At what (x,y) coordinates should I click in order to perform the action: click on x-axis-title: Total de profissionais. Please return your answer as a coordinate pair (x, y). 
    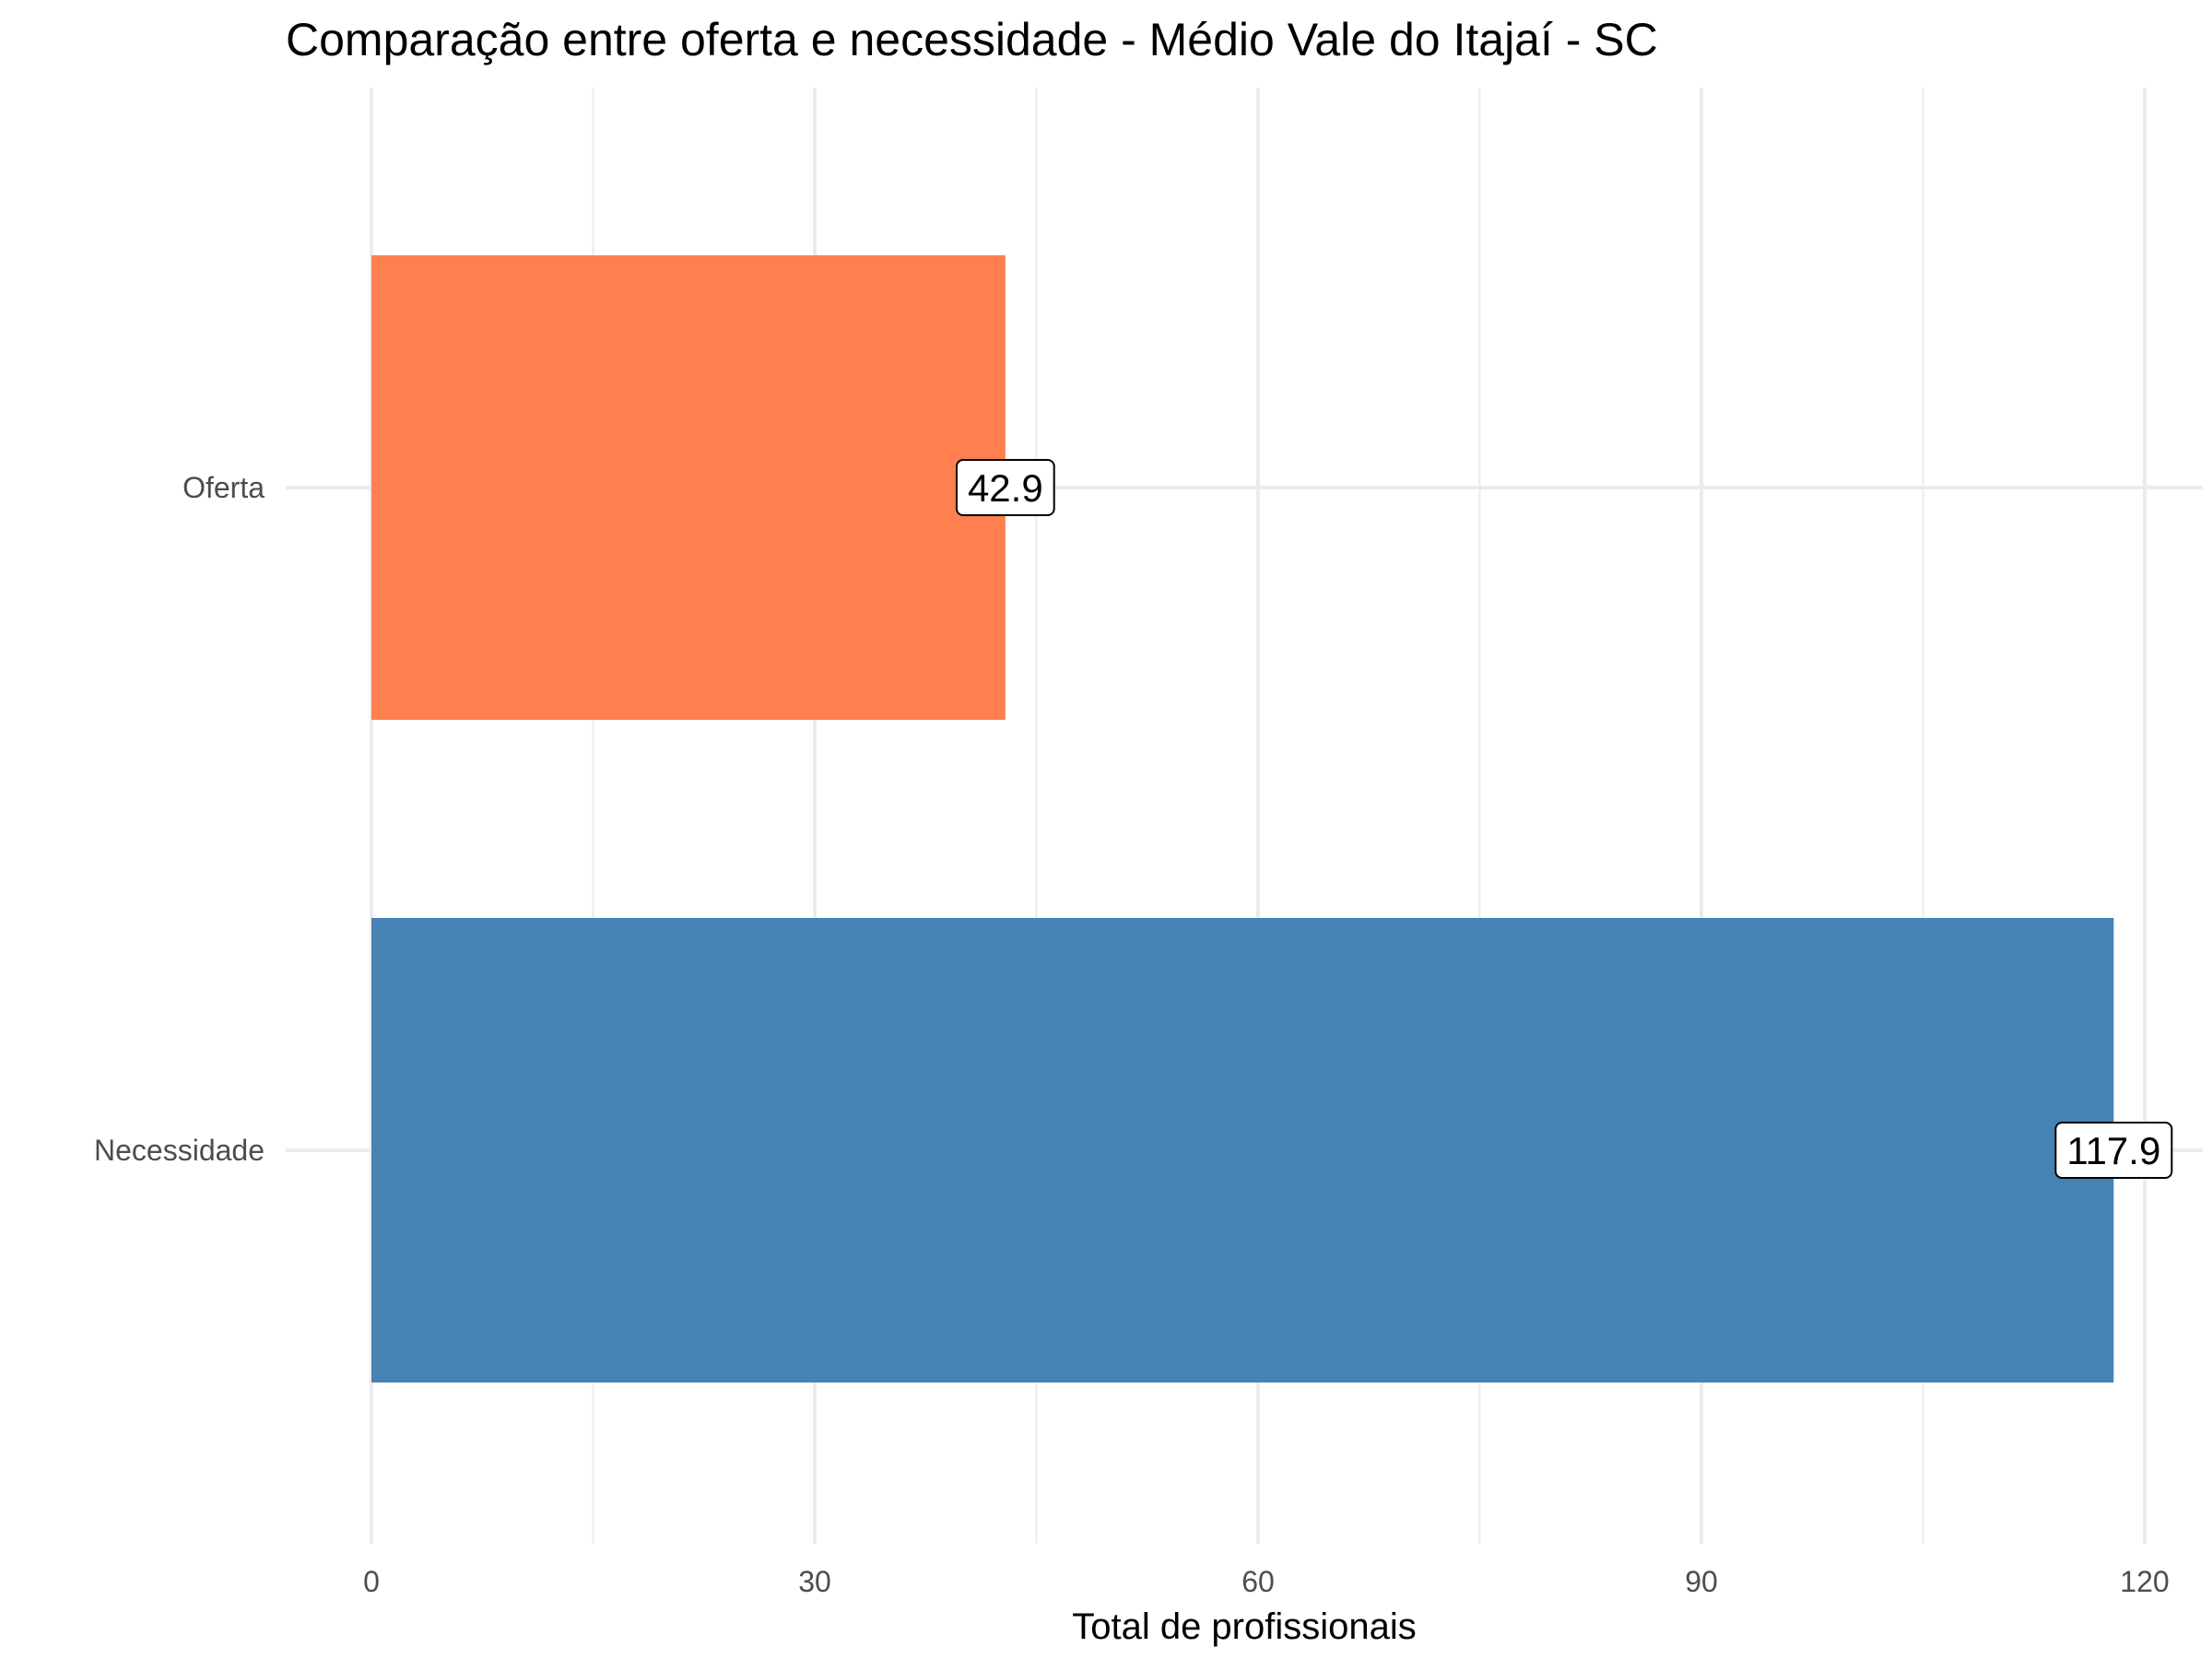
    Looking at the image, I should click on (1244, 1626).